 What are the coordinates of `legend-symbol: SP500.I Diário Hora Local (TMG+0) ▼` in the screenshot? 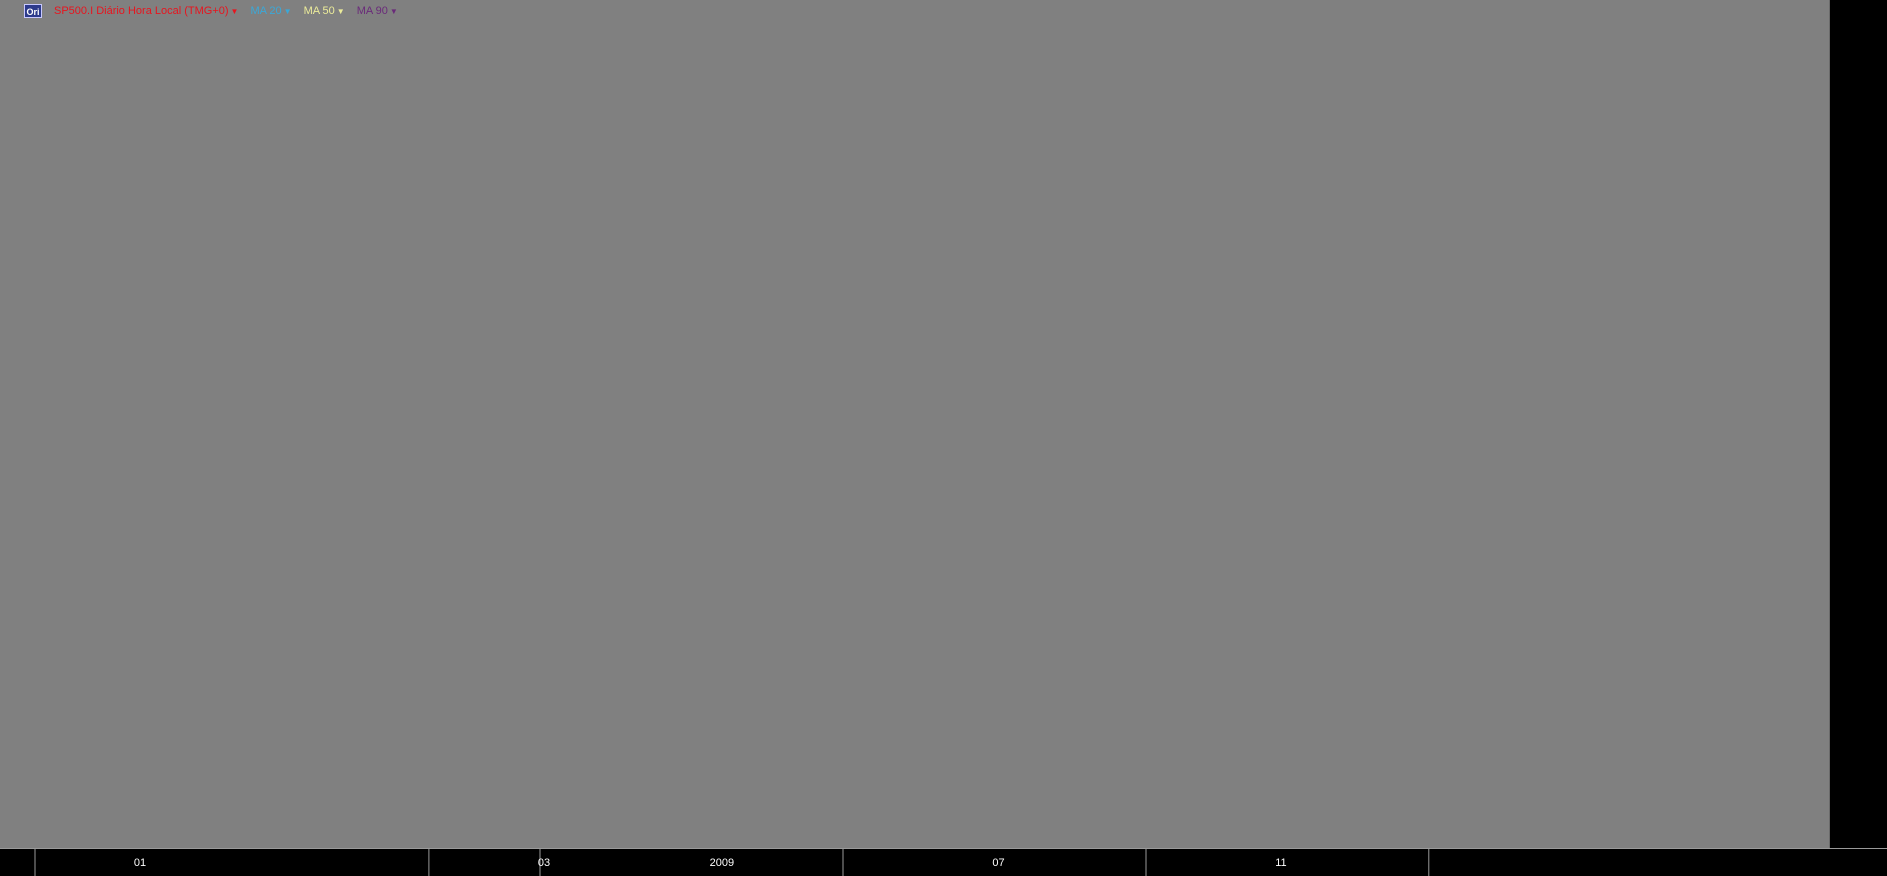 It's located at (146, 11).